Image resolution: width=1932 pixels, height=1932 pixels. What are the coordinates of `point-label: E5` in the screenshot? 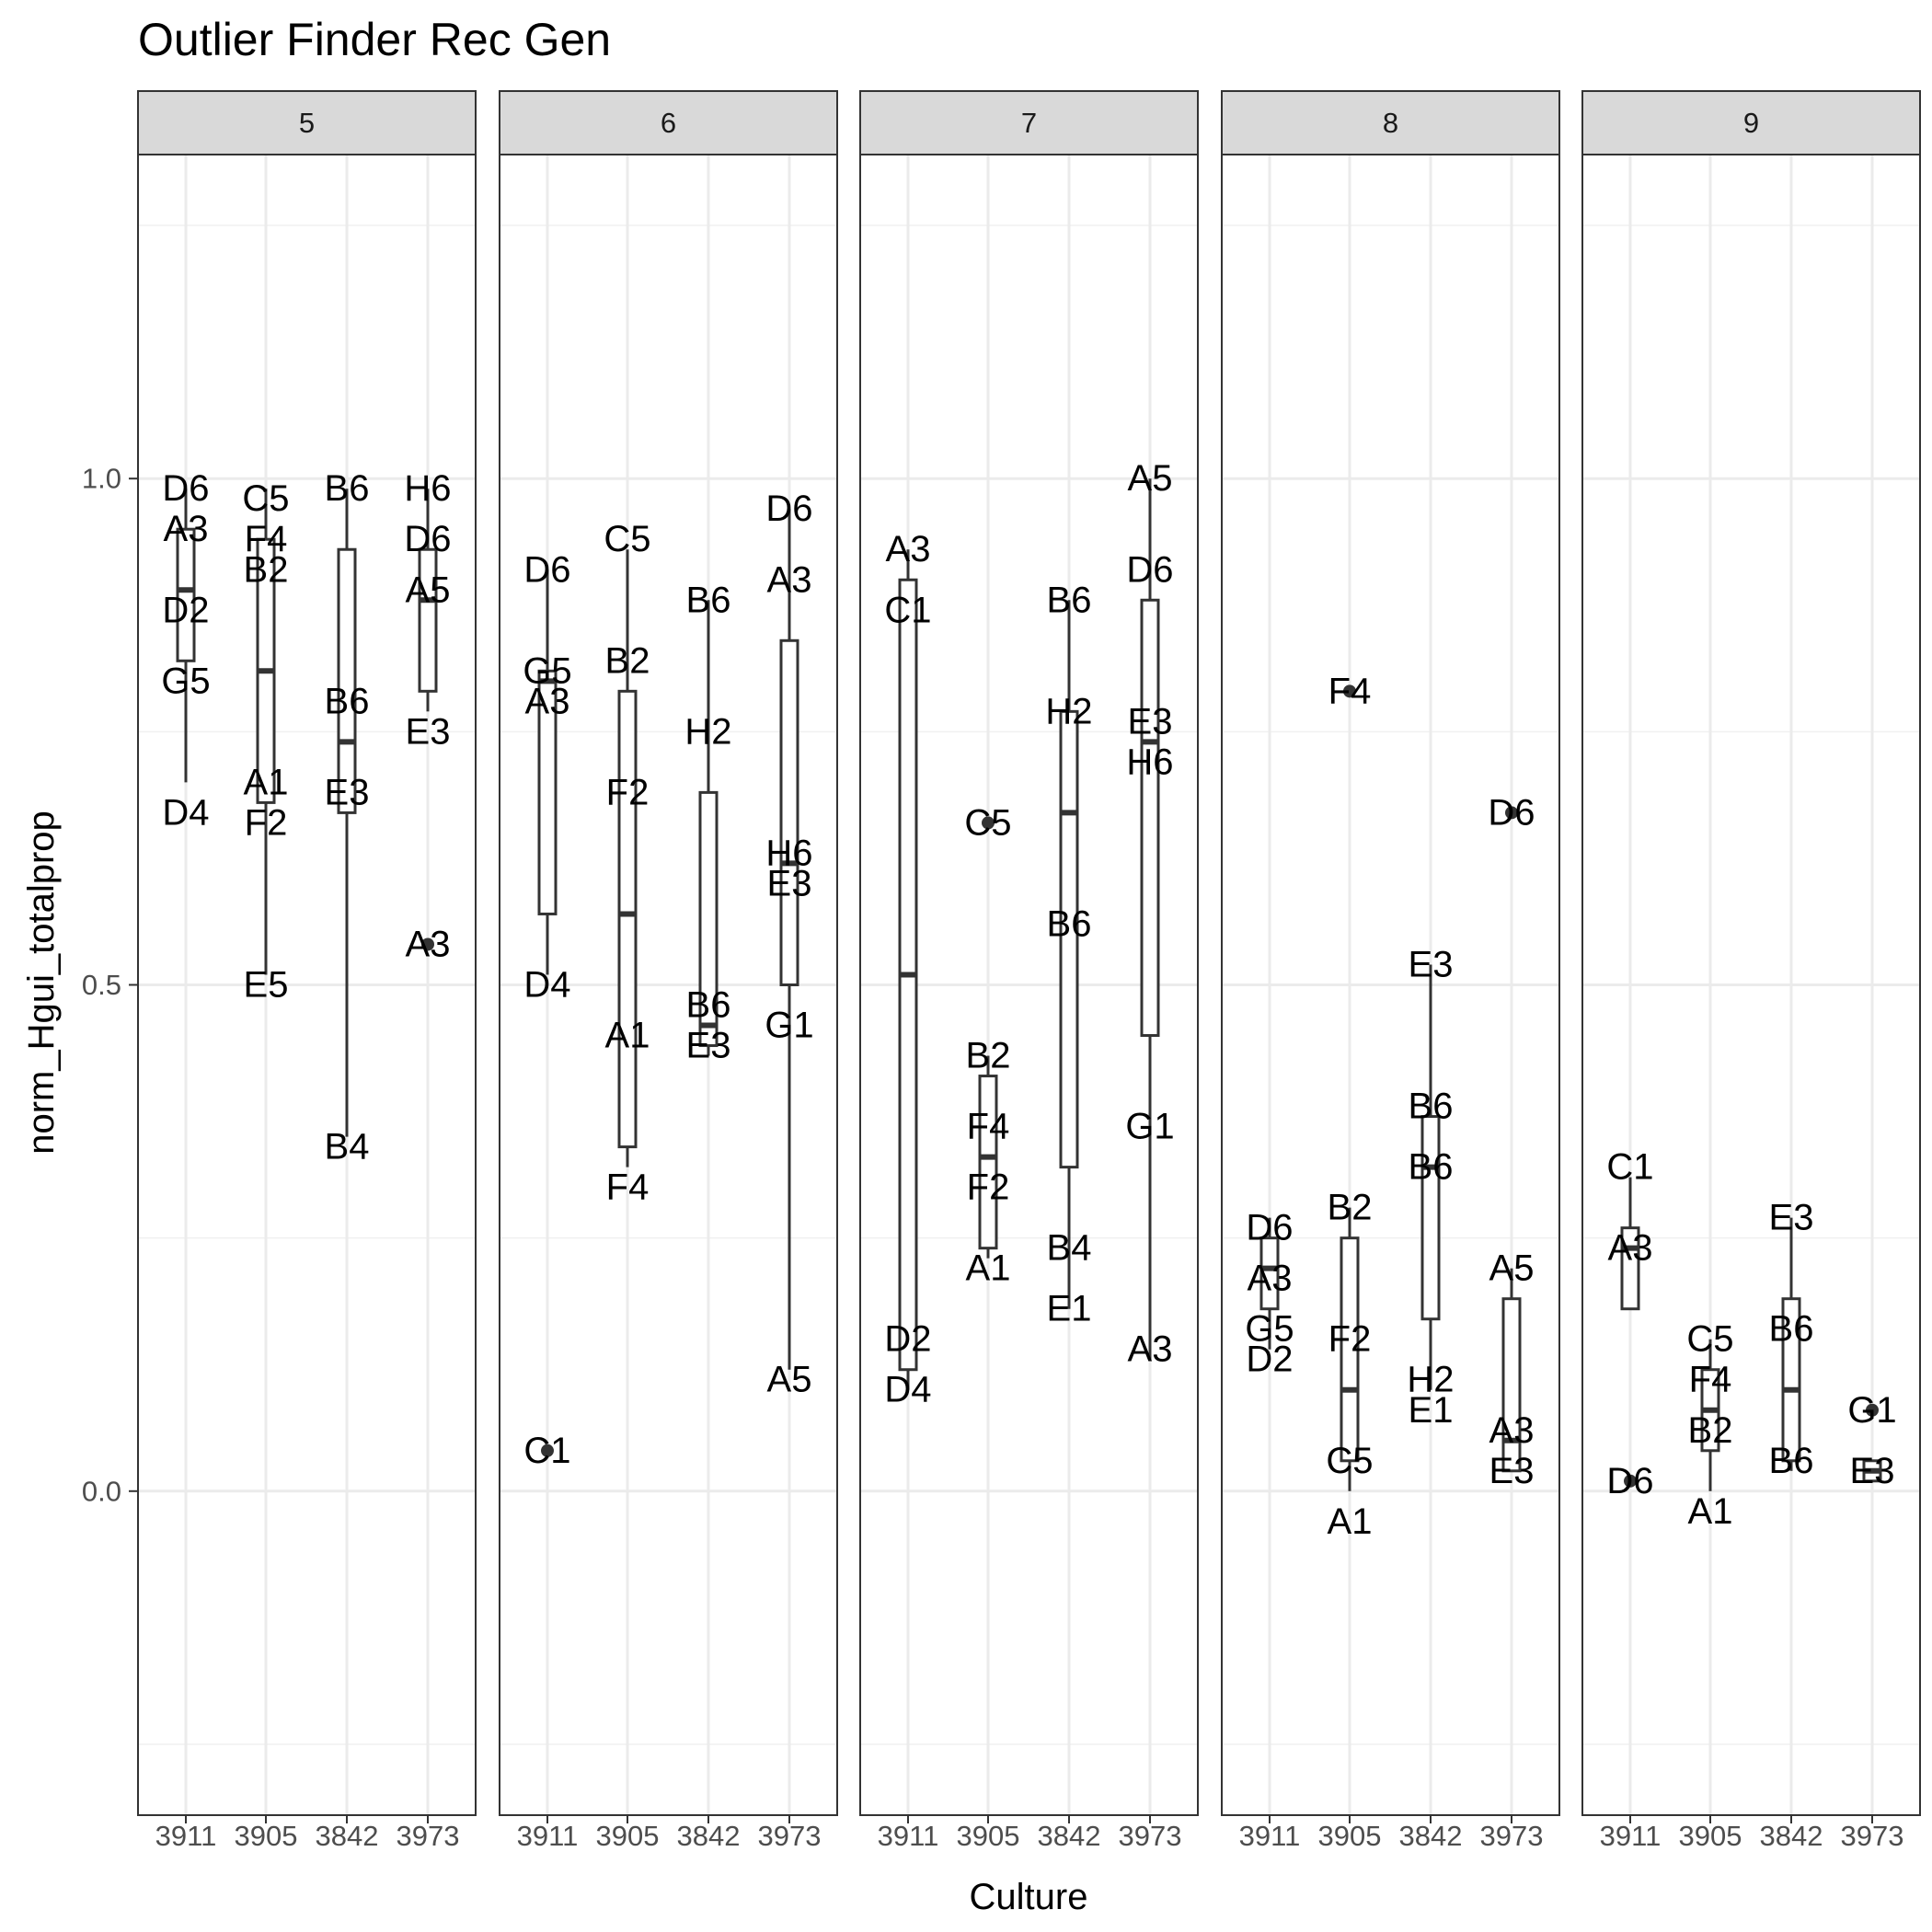 It's located at (266, 985).